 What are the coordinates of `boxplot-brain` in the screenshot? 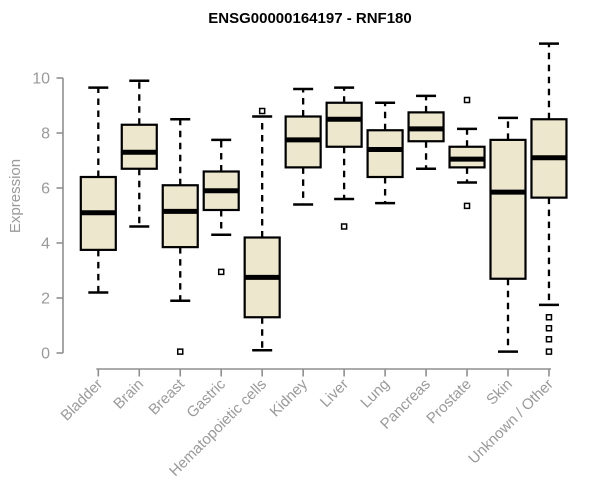 It's located at (139, 153).